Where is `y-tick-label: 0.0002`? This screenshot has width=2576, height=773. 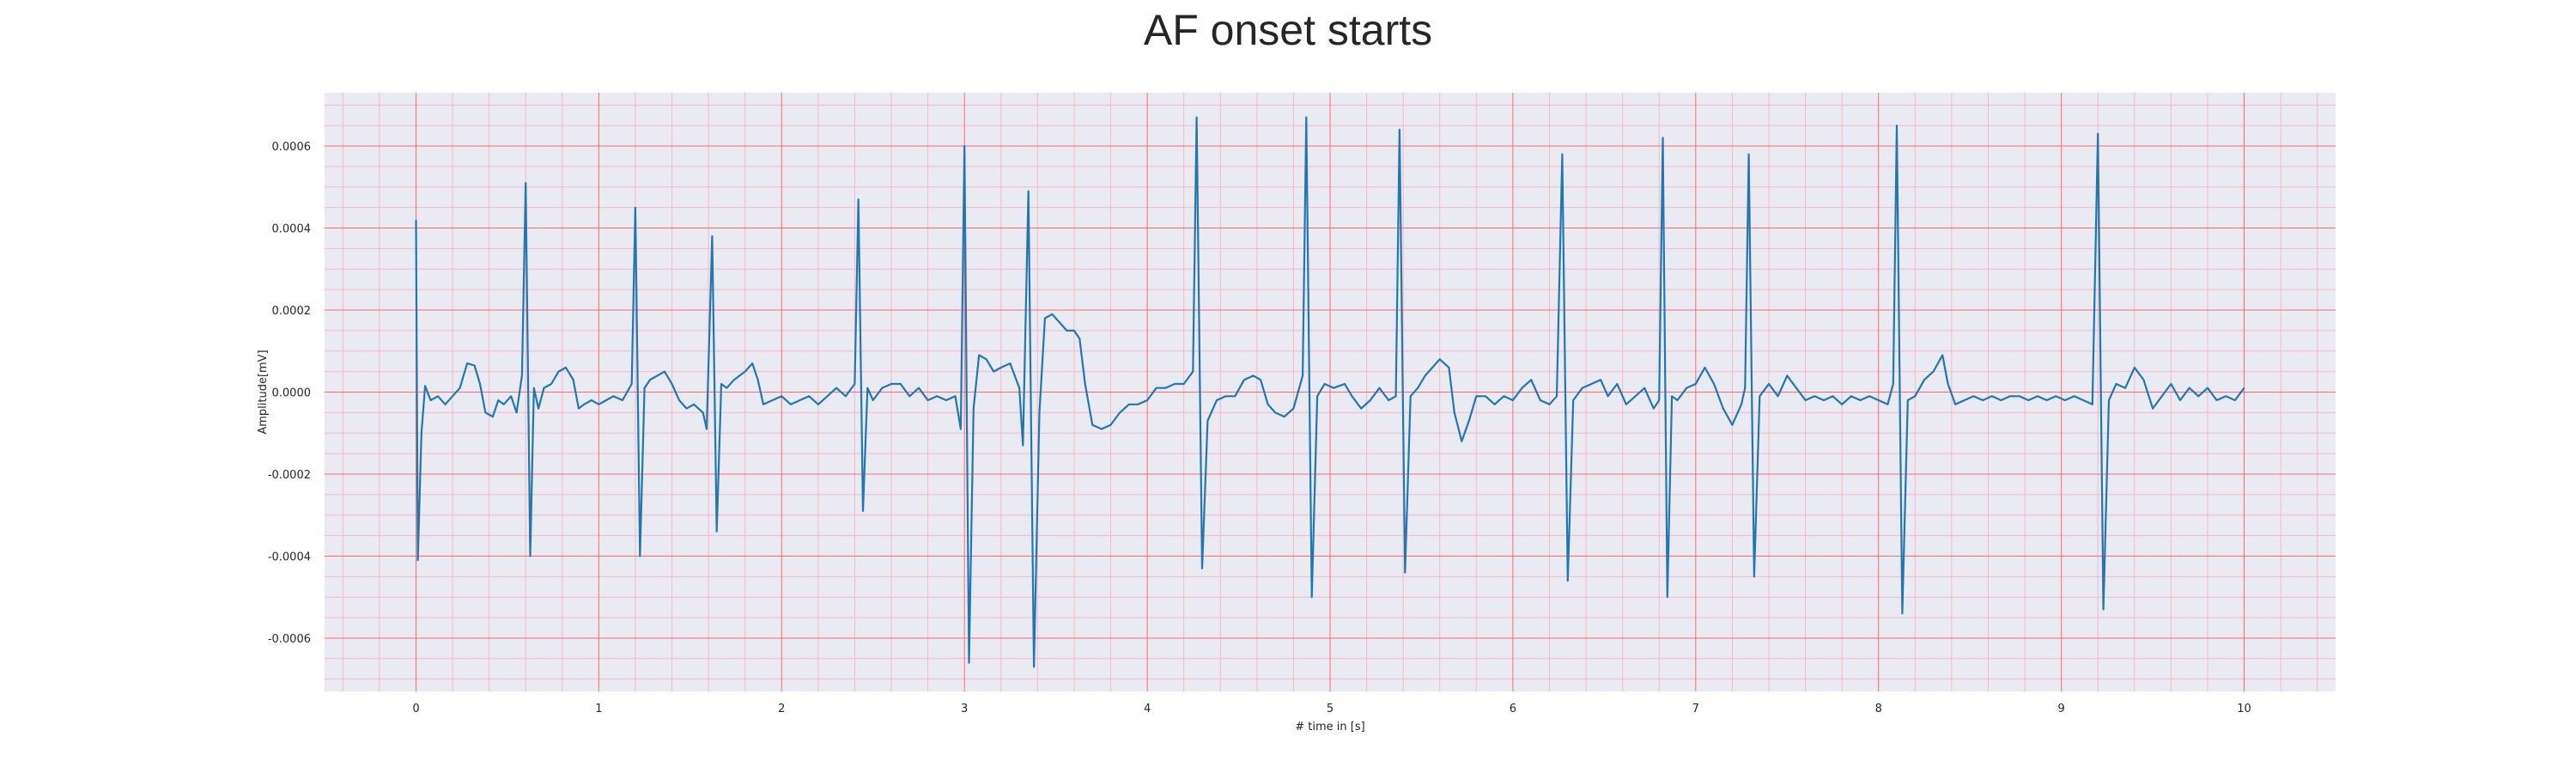
y-tick-label: 0.0002 is located at coordinates (292, 311).